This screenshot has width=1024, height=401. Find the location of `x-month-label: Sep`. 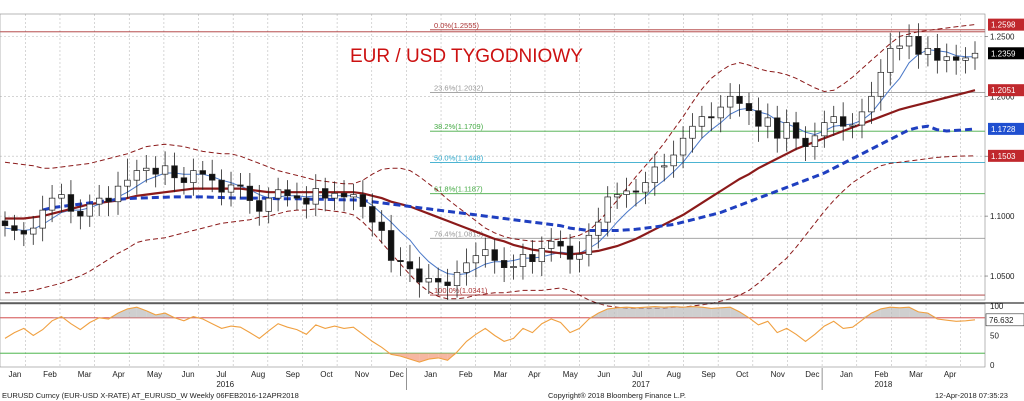

x-month-label: Sep is located at coordinates (708, 374).